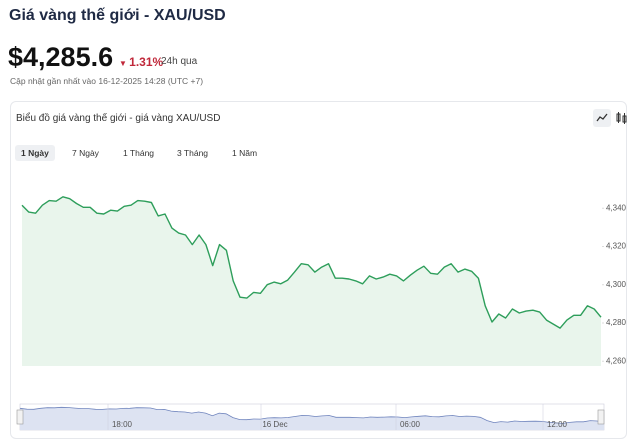  I want to click on price-change: ▼ 1.31%, so click(141, 62).